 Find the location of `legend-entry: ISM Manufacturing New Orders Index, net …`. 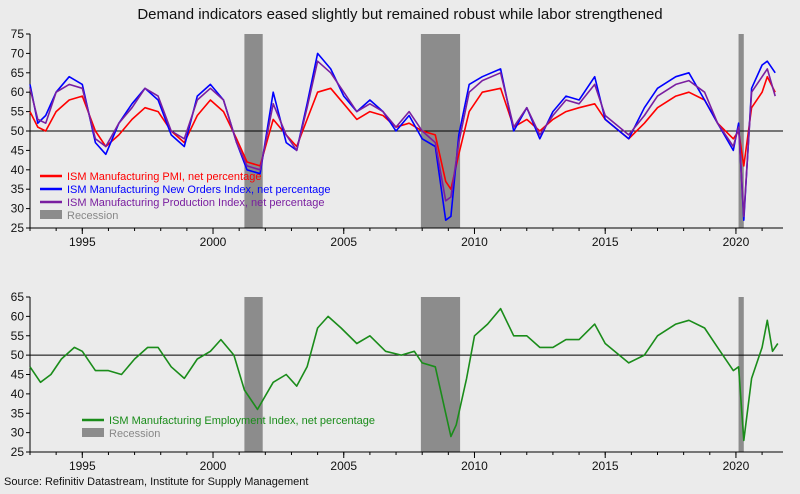

legend-entry: ISM Manufacturing New Orders Index, net … is located at coordinates (199, 190).